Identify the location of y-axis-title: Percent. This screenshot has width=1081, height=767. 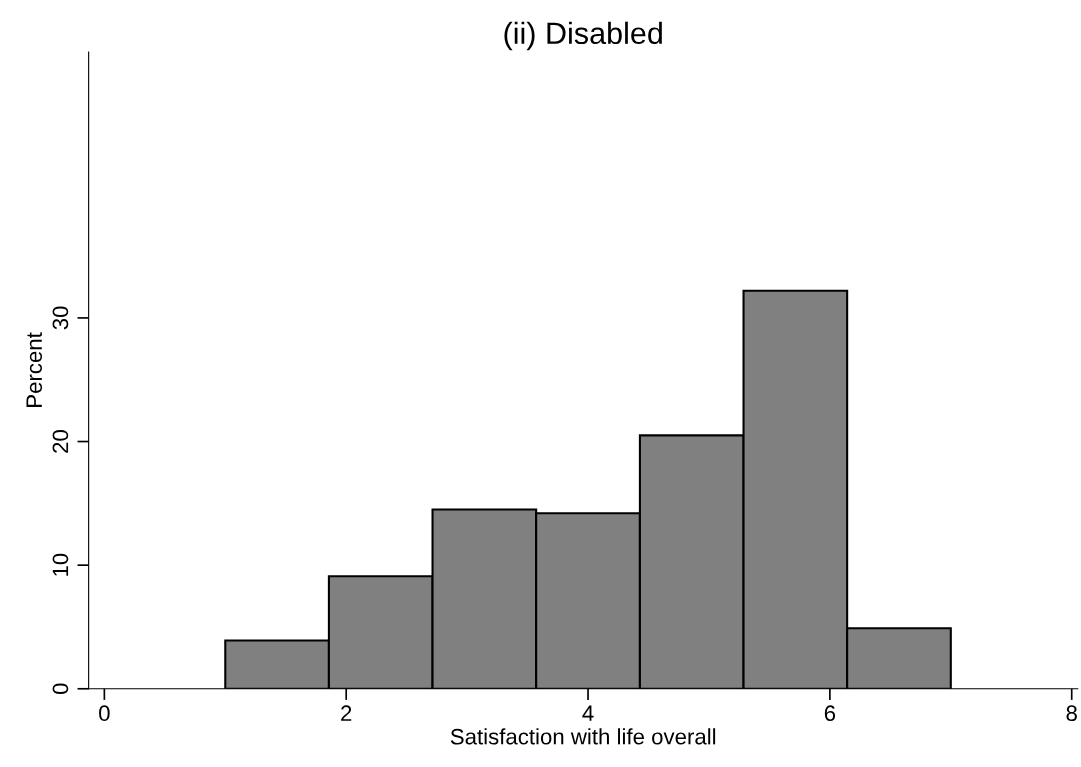
(34, 369).